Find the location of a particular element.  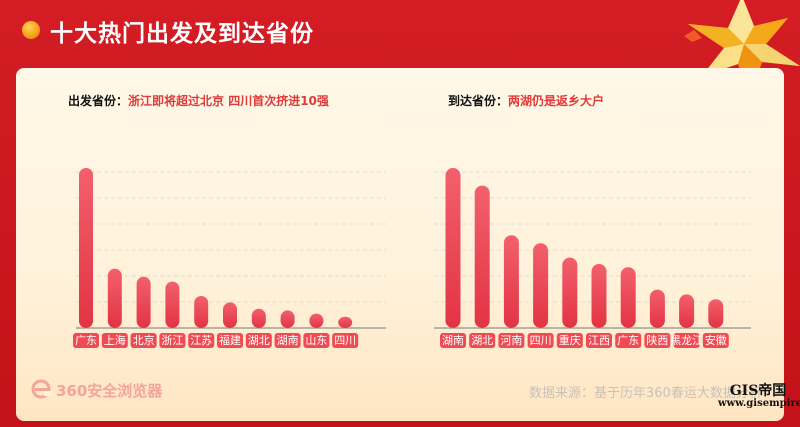

arrival-category-label: 江西 is located at coordinates (599, 340).